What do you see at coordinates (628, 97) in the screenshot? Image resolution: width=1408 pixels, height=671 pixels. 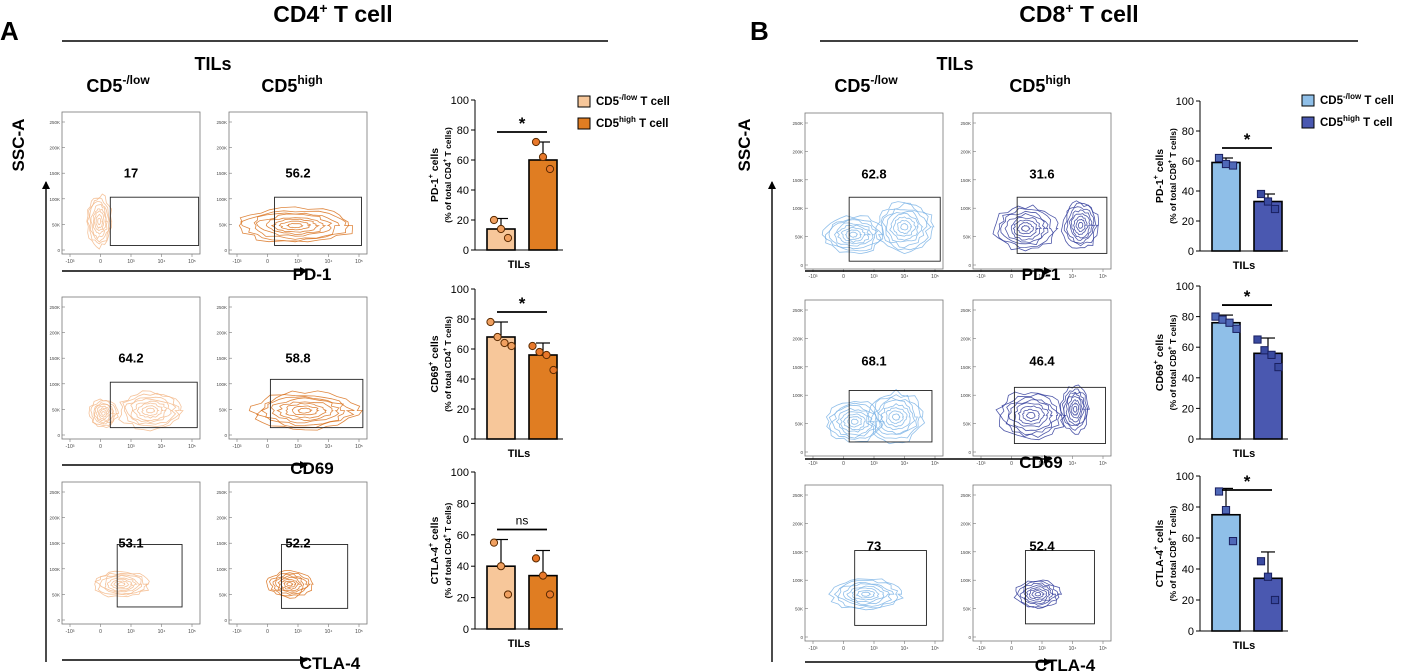 I see `legend-sup: -/low` at bounding box center [628, 97].